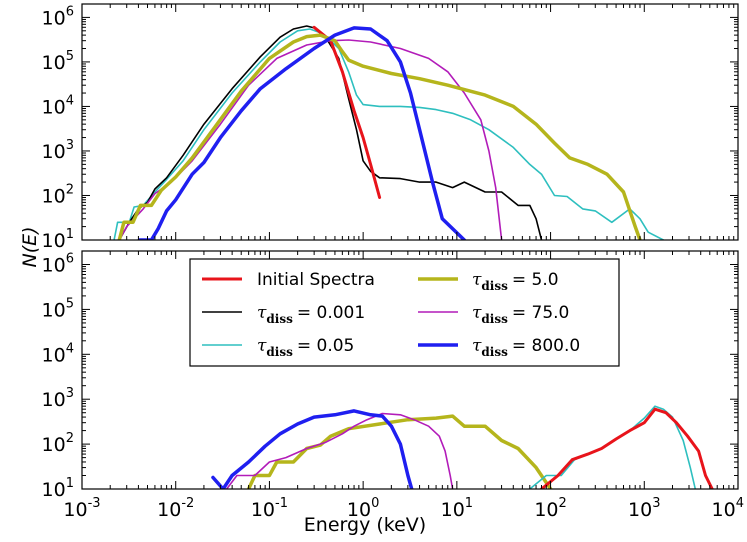 The image size is (747, 542). What do you see at coordinates (311, 314) in the screenshot?
I see `legend-label-t0001: τdiss = 0.001` at bounding box center [311, 314].